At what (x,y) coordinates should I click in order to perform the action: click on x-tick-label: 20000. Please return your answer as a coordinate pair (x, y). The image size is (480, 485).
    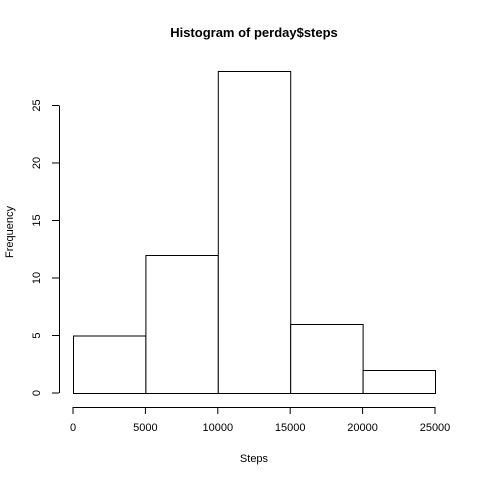
    Looking at the image, I should click on (362, 428).